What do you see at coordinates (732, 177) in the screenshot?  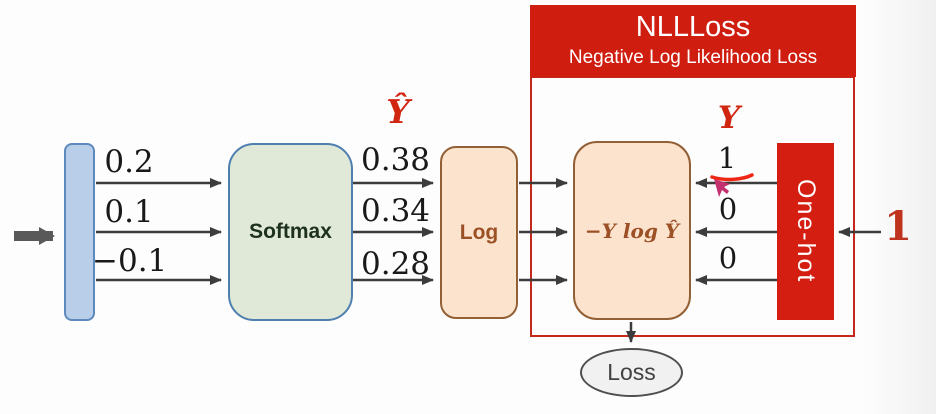 I see `onehot-one-underline-annotation` at bounding box center [732, 177].